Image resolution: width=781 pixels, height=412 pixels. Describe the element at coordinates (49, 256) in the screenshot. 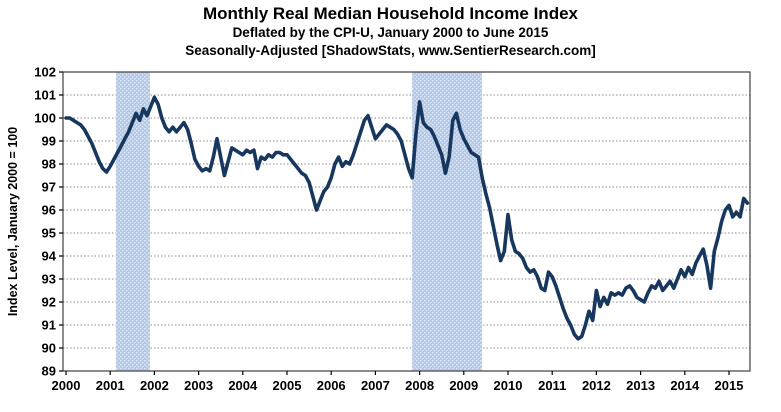

I see `y-tick-label: 94` at that location.